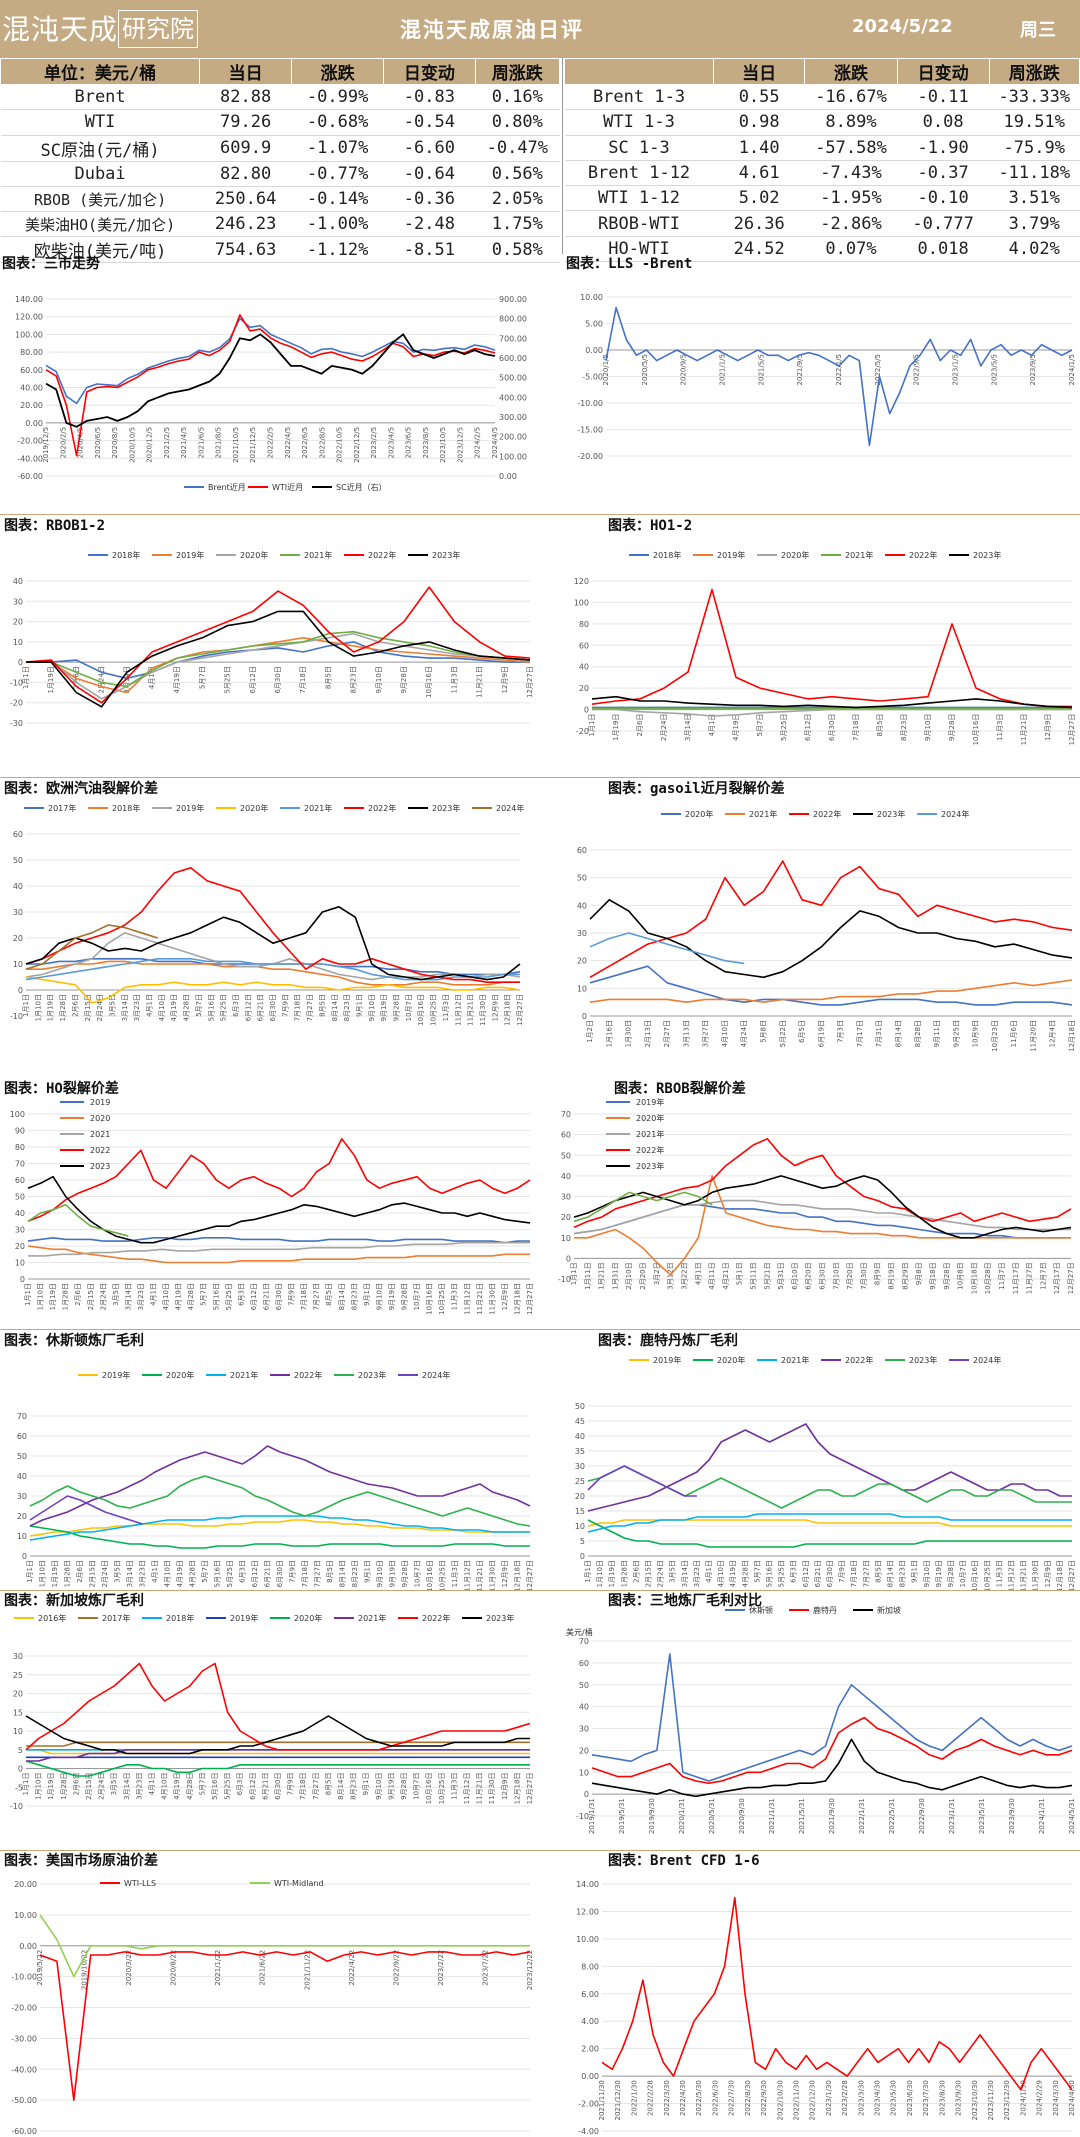 Image resolution: width=1080 pixels, height=2137 pixels. What do you see at coordinates (566, 1114) in the screenshot?
I see `y-tick-label: 70` at bounding box center [566, 1114].